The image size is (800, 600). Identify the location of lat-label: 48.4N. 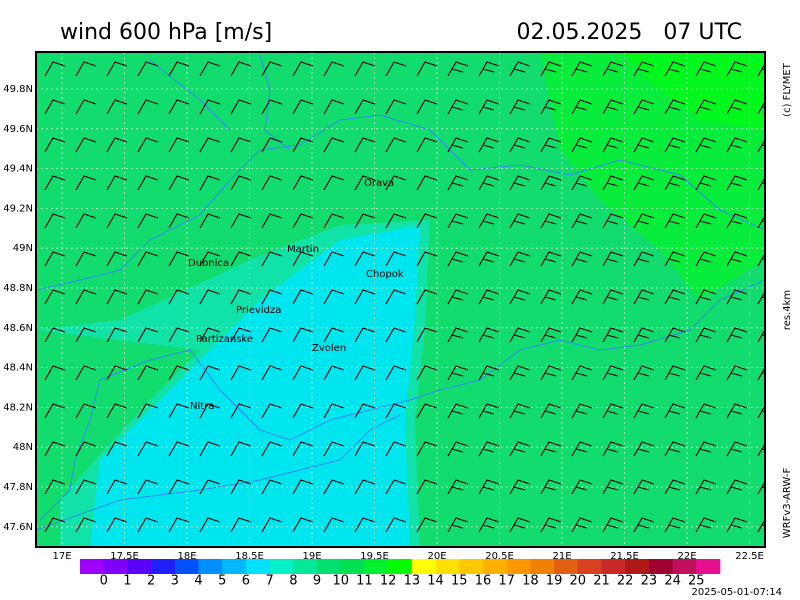
(18, 368).